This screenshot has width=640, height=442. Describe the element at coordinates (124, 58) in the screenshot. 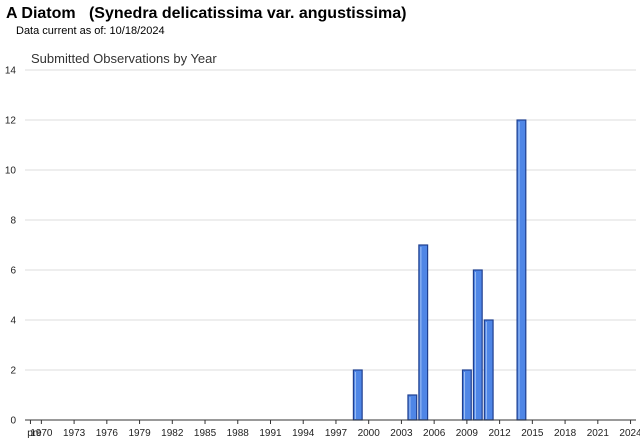

I see `chart-title: Submitted Observations by Year` at that location.